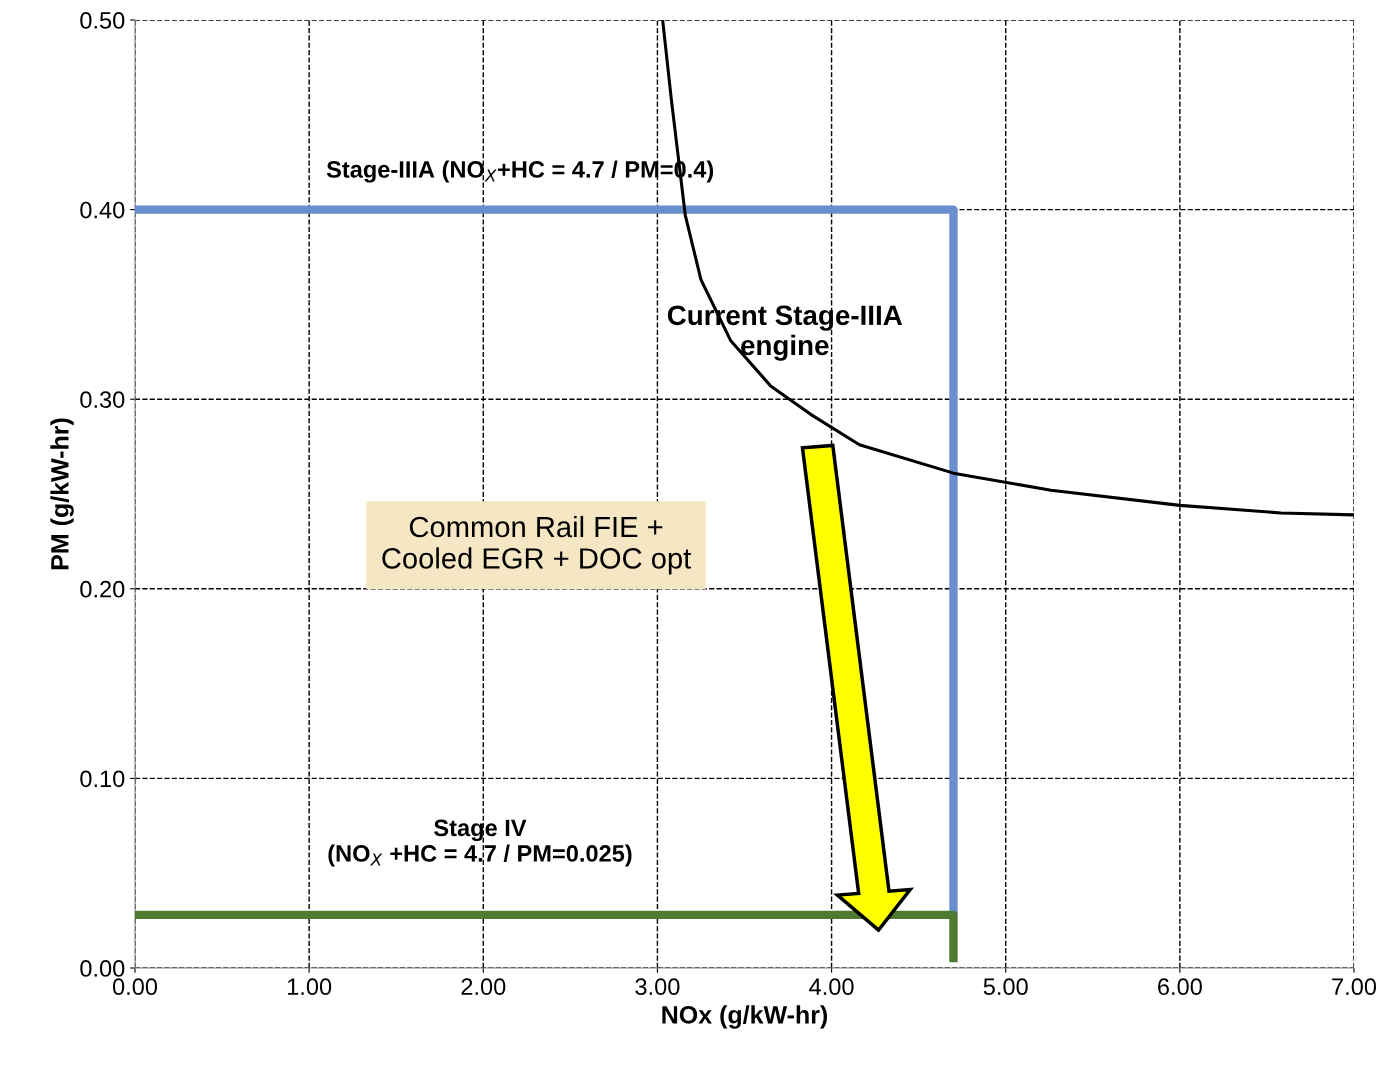 The height and width of the screenshot is (1071, 1383). What do you see at coordinates (102, 399) in the screenshot?
I see `y-tick-label: 0.30` at bounding box center [102, 399].